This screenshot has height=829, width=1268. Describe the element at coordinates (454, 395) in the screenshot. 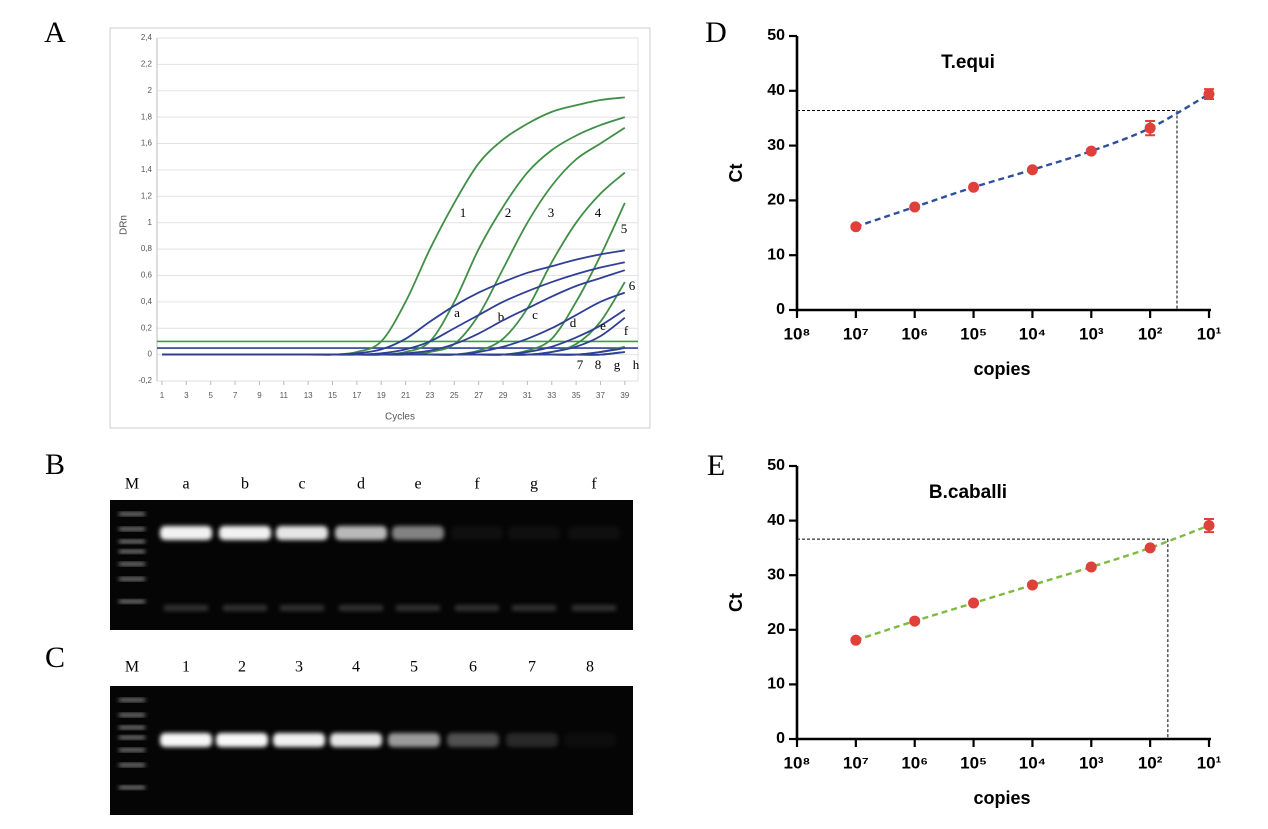

I see `x-tick-label: 25` at that location.